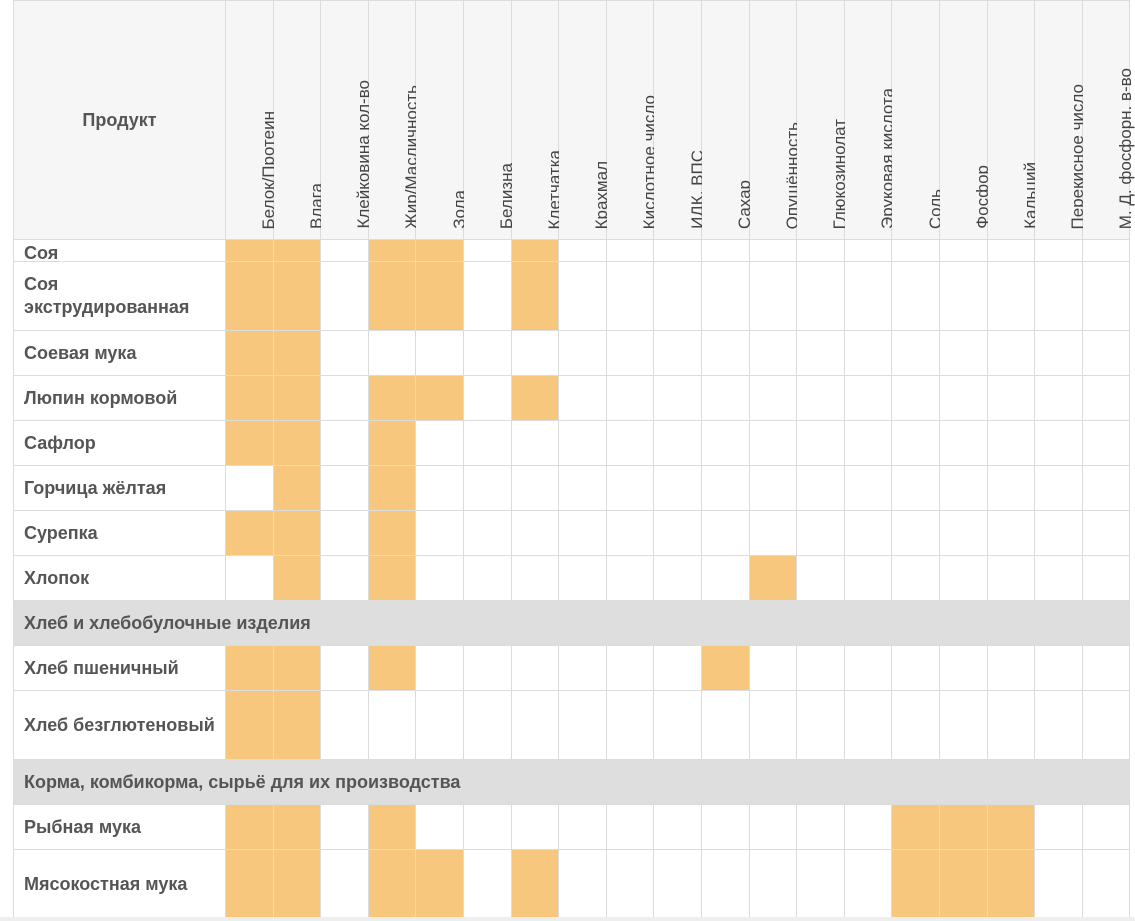 This screenshot has height=921, width=1135. I want to click on column-header: Жир/Масличность, so click(394, 120).